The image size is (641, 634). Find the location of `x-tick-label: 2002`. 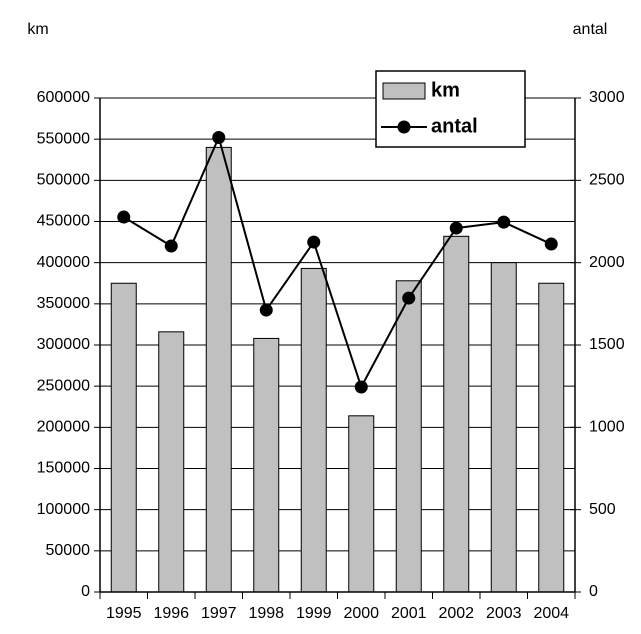

x-tick-label: 2002 is located at coordinates (456, 613).